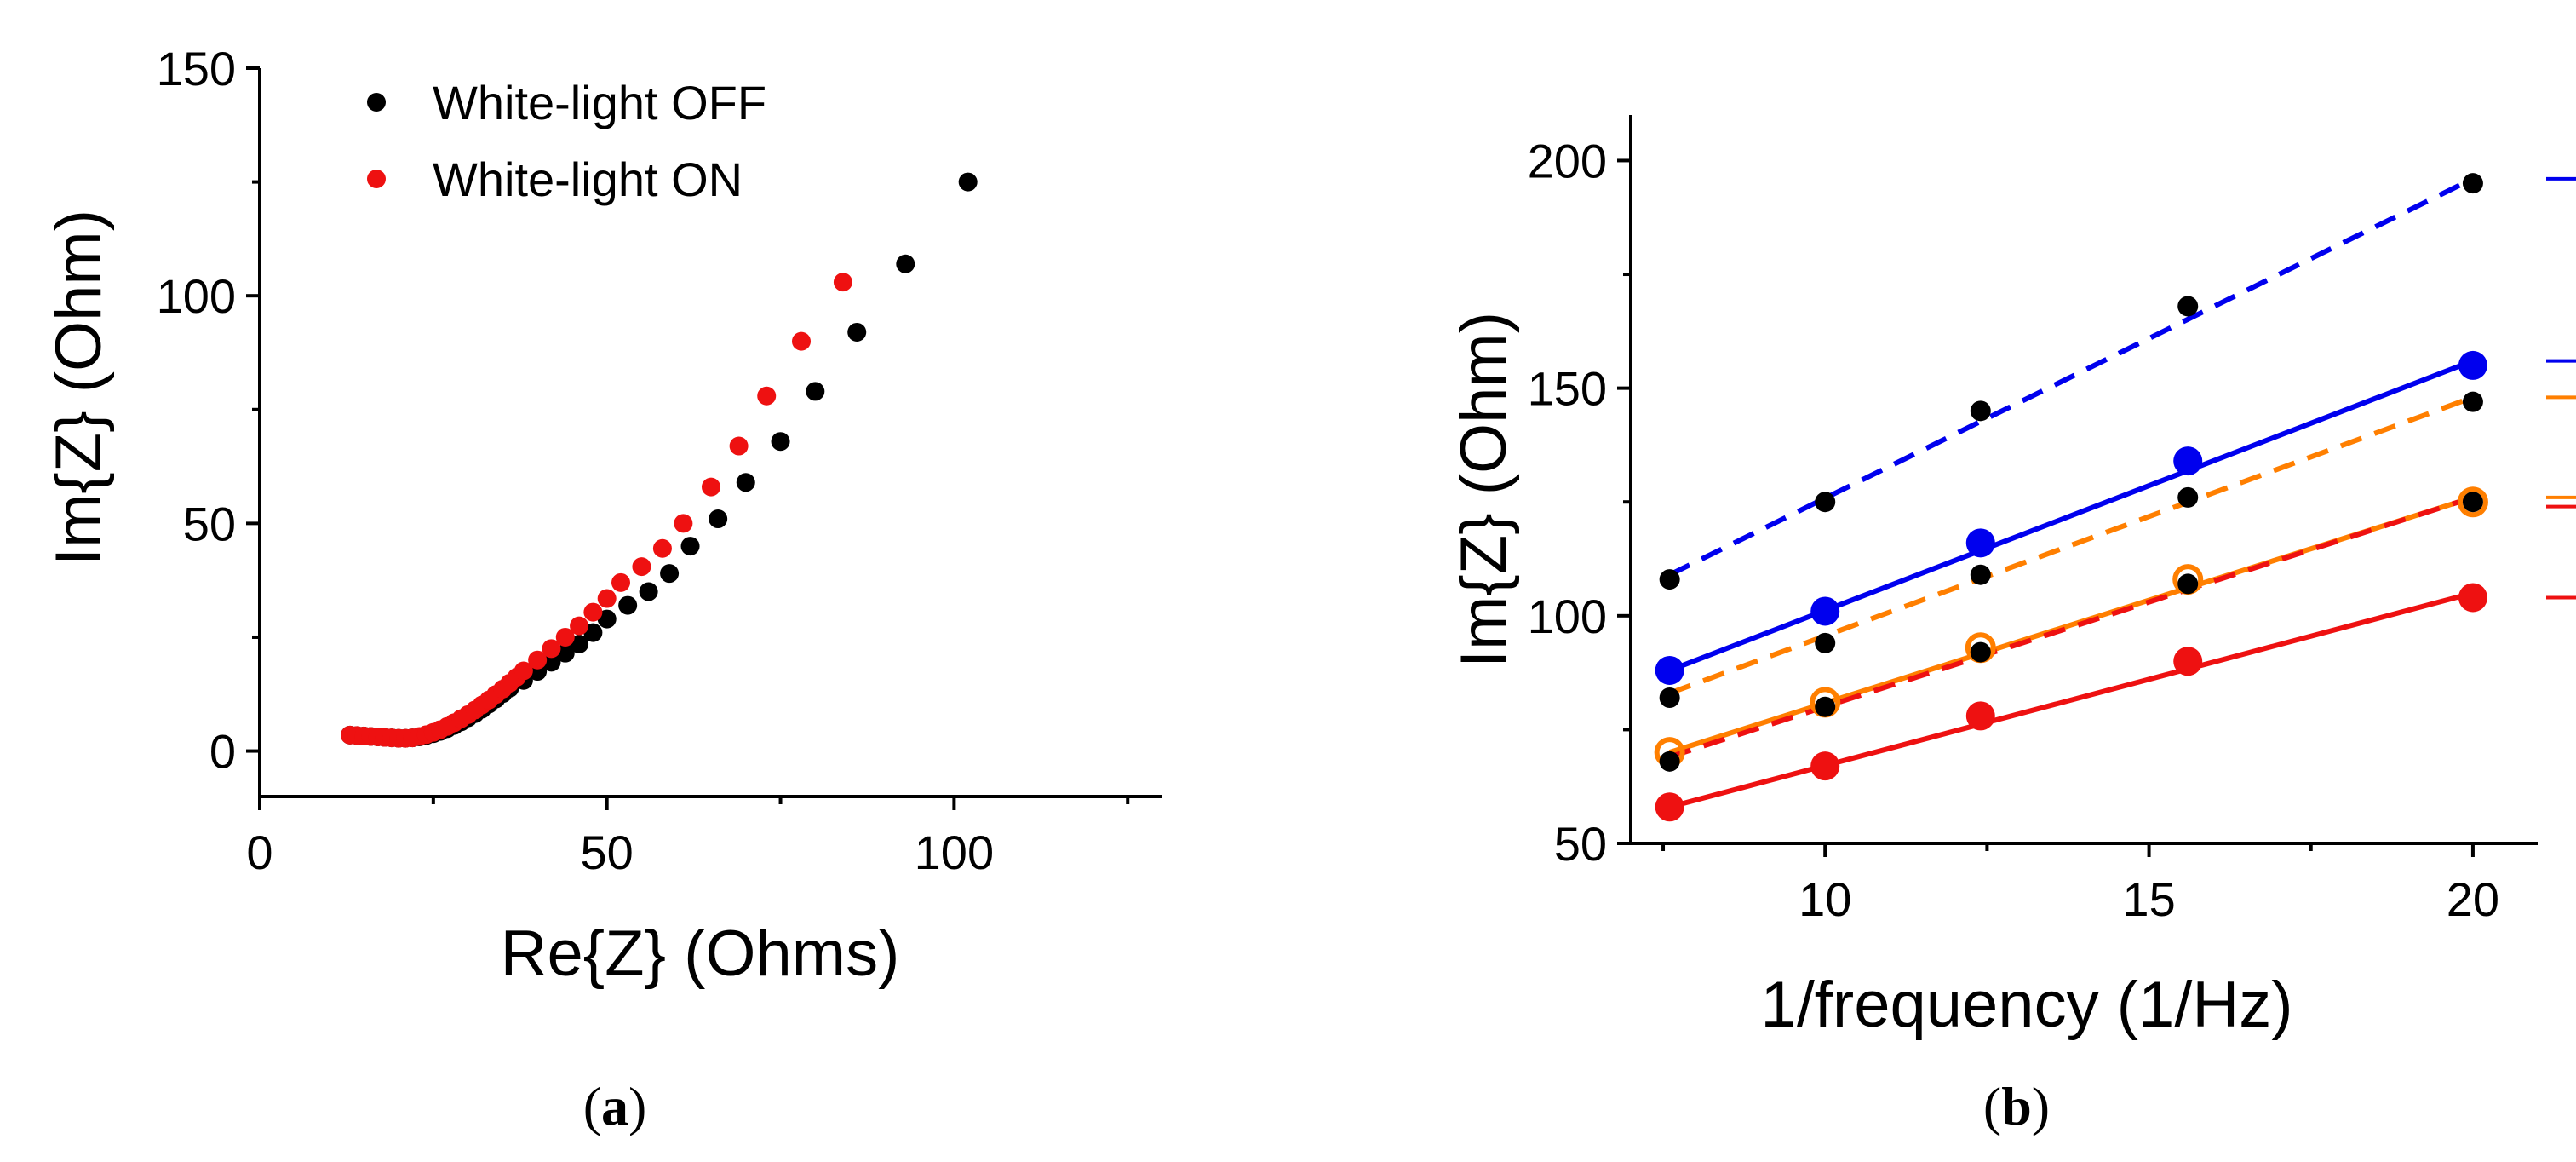 Image resolution: width=2576 pixels, height=1162 pixels. Describe the element at coordinates (208, 410) in the screenshot. I see `panel-a-y-ticks: 0 50 100 150` at that location.